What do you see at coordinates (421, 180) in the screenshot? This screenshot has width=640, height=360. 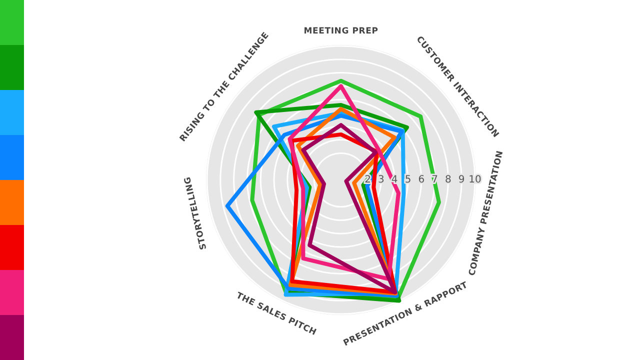 I see `y-tick-label: 6` at bounding box center [421, 180].